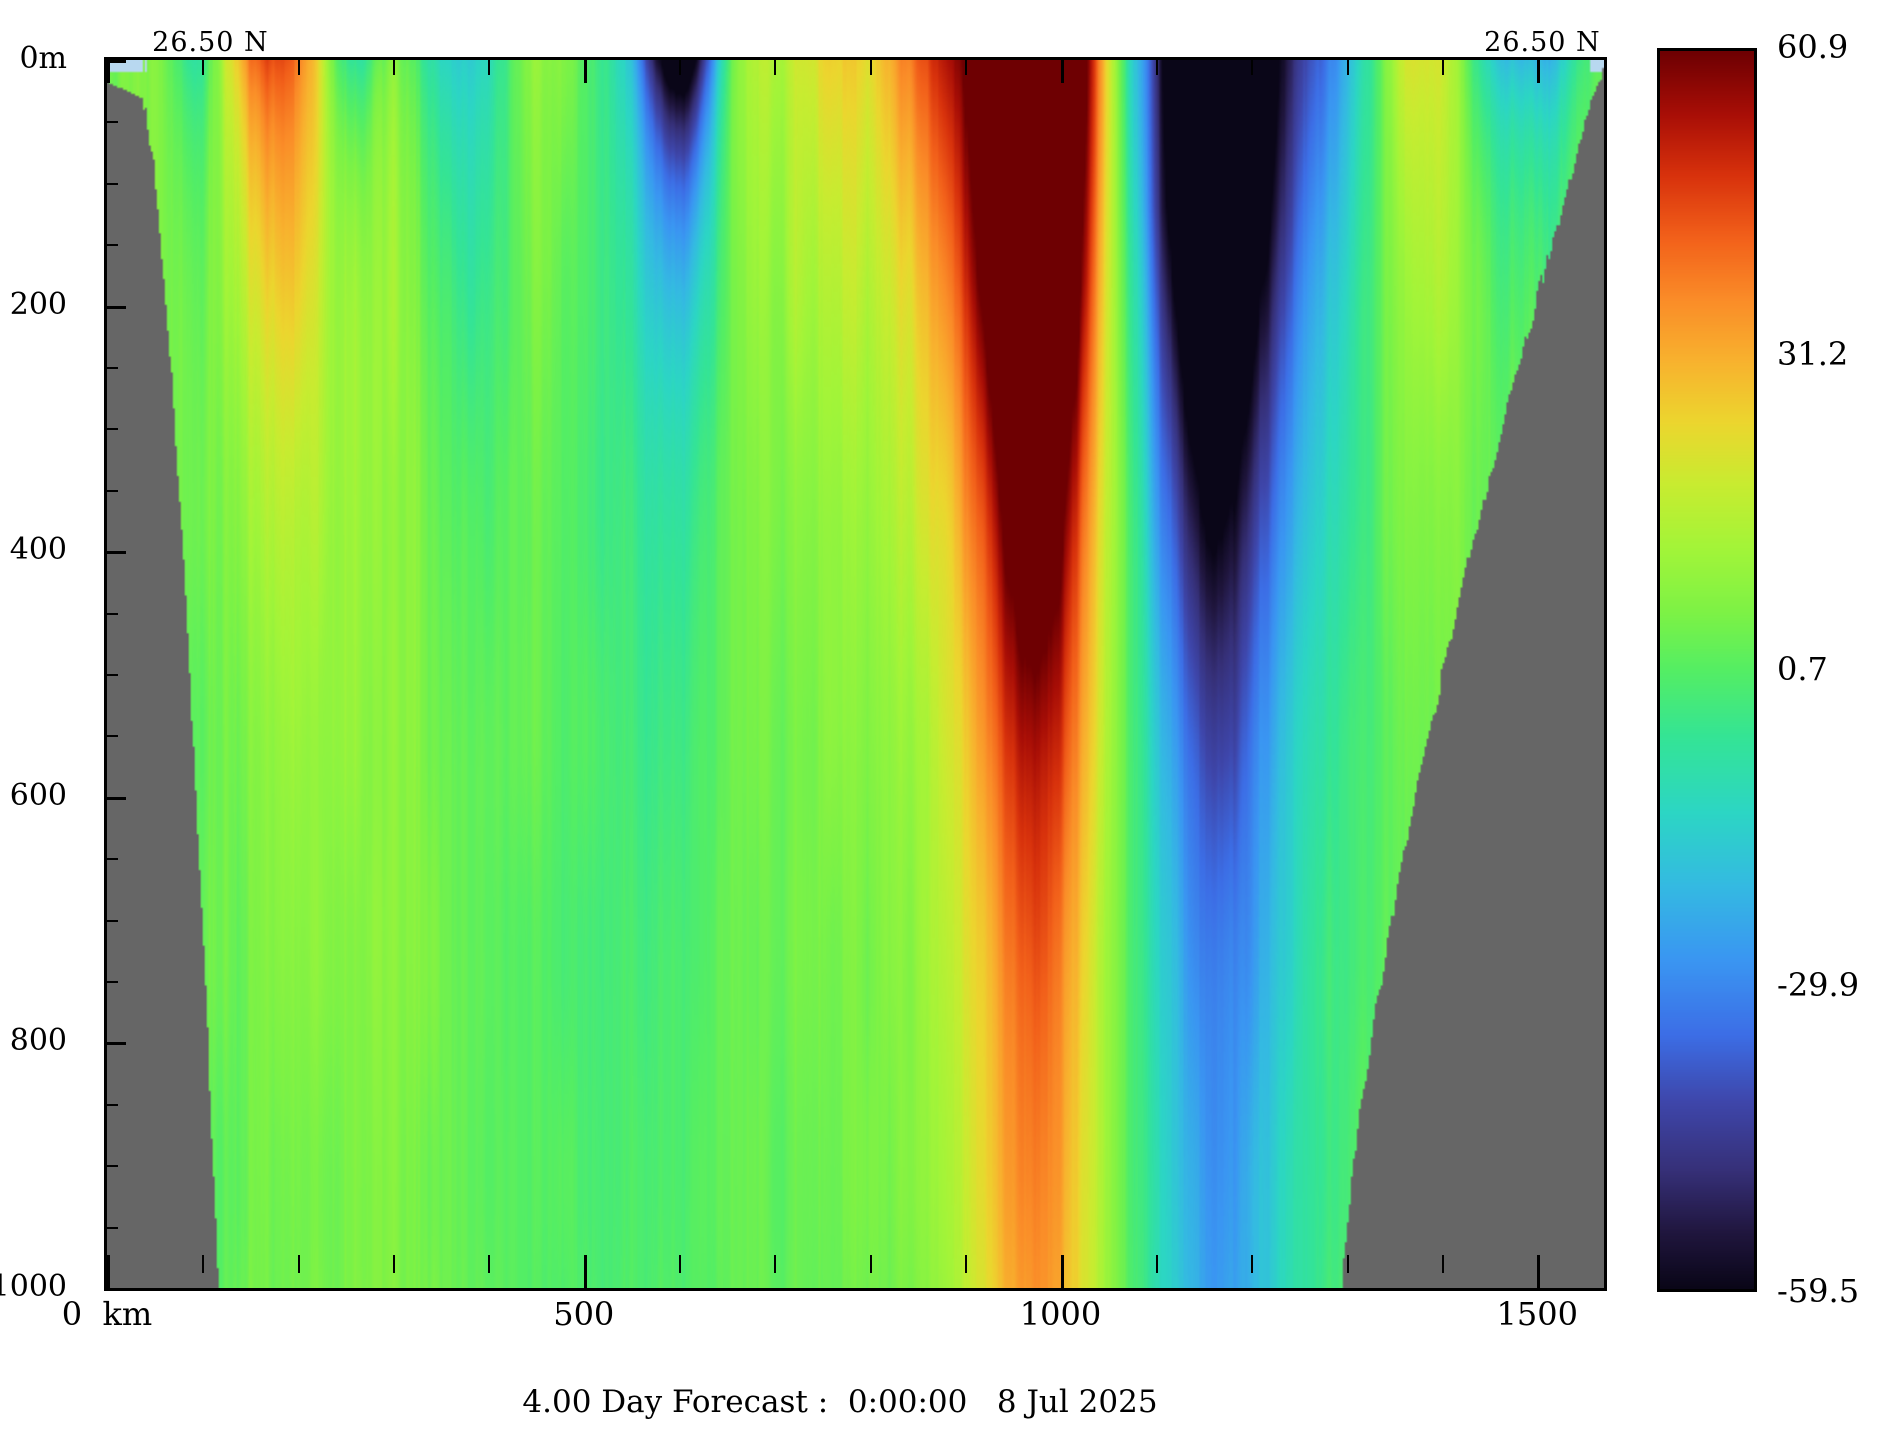  What do you see at coordinates (38, 304) in the screenshot?
I see `y-tick-label: 200` at bounding box center [38, 304].